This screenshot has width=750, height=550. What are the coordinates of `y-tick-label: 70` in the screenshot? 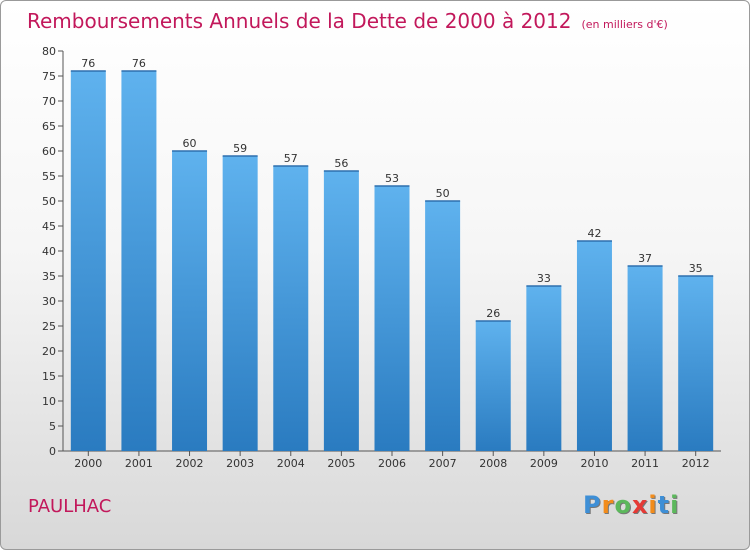 It's located at (49, 101).